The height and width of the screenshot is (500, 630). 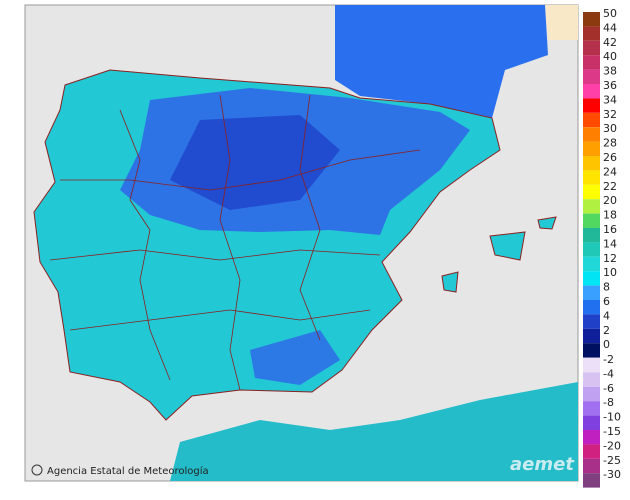 I want to click on legend-label: -20, so click(x=612, y=445).